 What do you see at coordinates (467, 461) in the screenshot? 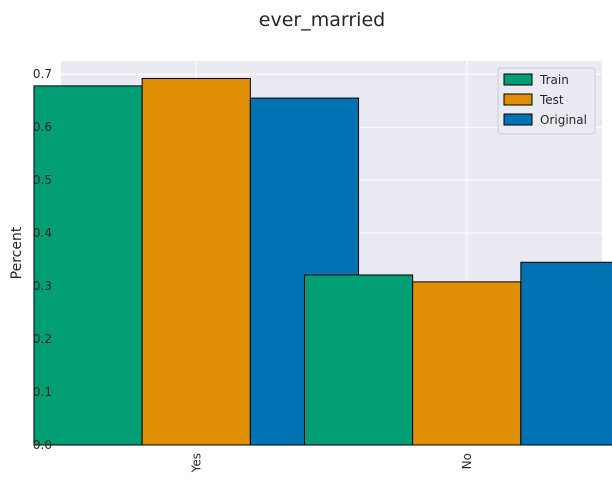
I see `x-tick-label: No` at bounding box center [467, 461].